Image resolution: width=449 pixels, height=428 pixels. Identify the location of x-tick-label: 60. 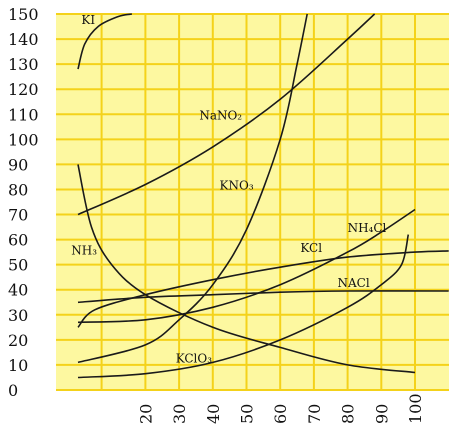
(280, 414).